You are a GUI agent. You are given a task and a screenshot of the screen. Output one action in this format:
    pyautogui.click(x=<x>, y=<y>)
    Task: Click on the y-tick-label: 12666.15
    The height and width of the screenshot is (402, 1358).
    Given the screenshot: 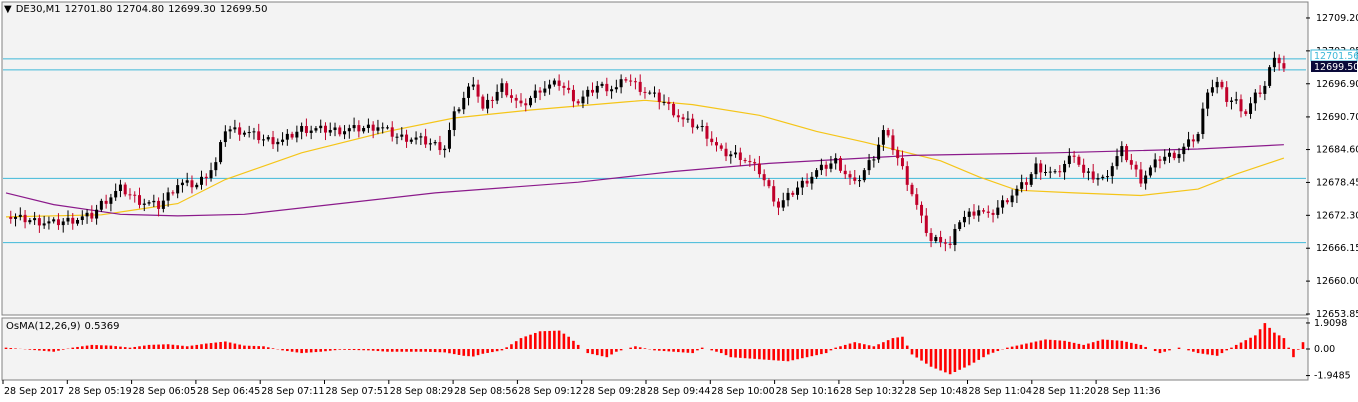 What is the action you would take?
    pyautogui.click(x=1337, y=248)
    